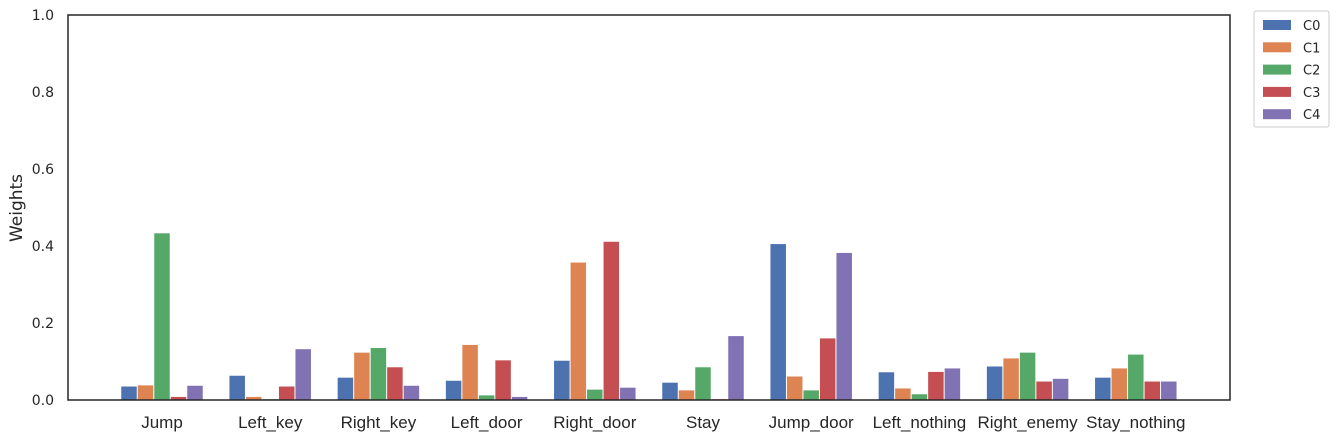 This screenshot has height=442, width=1338. Describe the element at coordinates (453, 390) in the screenshot. I see `bar-c0-left-door` at that location.